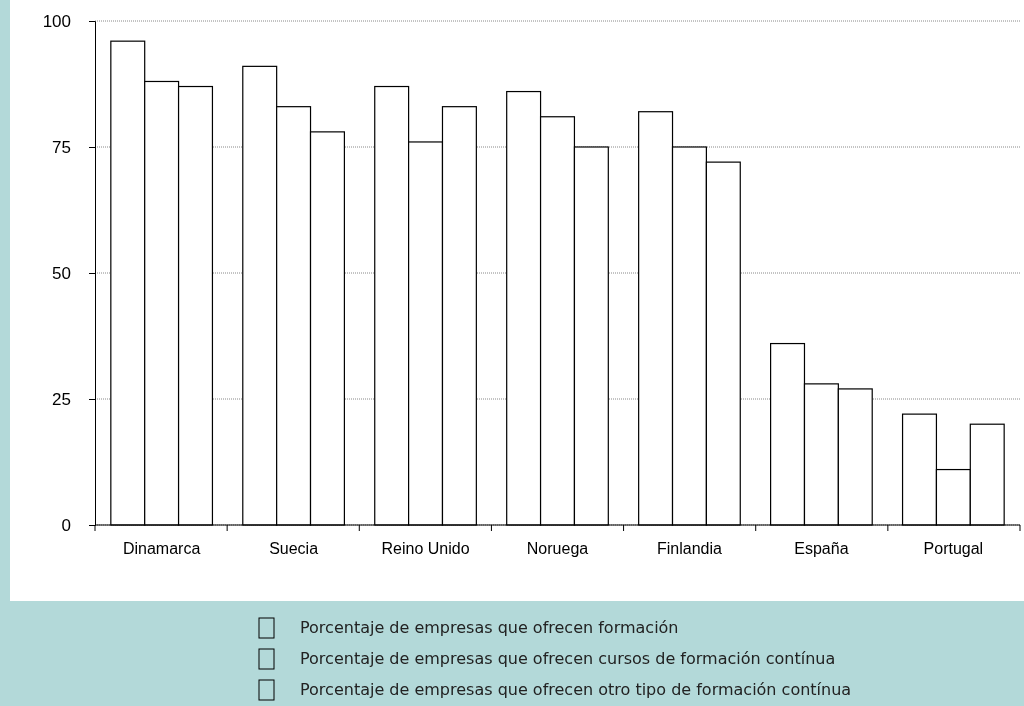 The width and height of the screenshot is (1024, 706). I want to click on x-tick-label: España, so click(821, 549).